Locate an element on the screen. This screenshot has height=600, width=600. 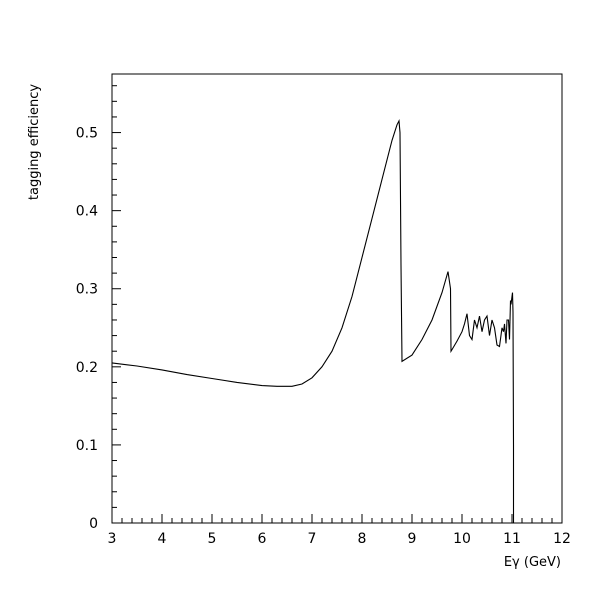
x-tick-label: 3 is located at coordinates (112, 539).